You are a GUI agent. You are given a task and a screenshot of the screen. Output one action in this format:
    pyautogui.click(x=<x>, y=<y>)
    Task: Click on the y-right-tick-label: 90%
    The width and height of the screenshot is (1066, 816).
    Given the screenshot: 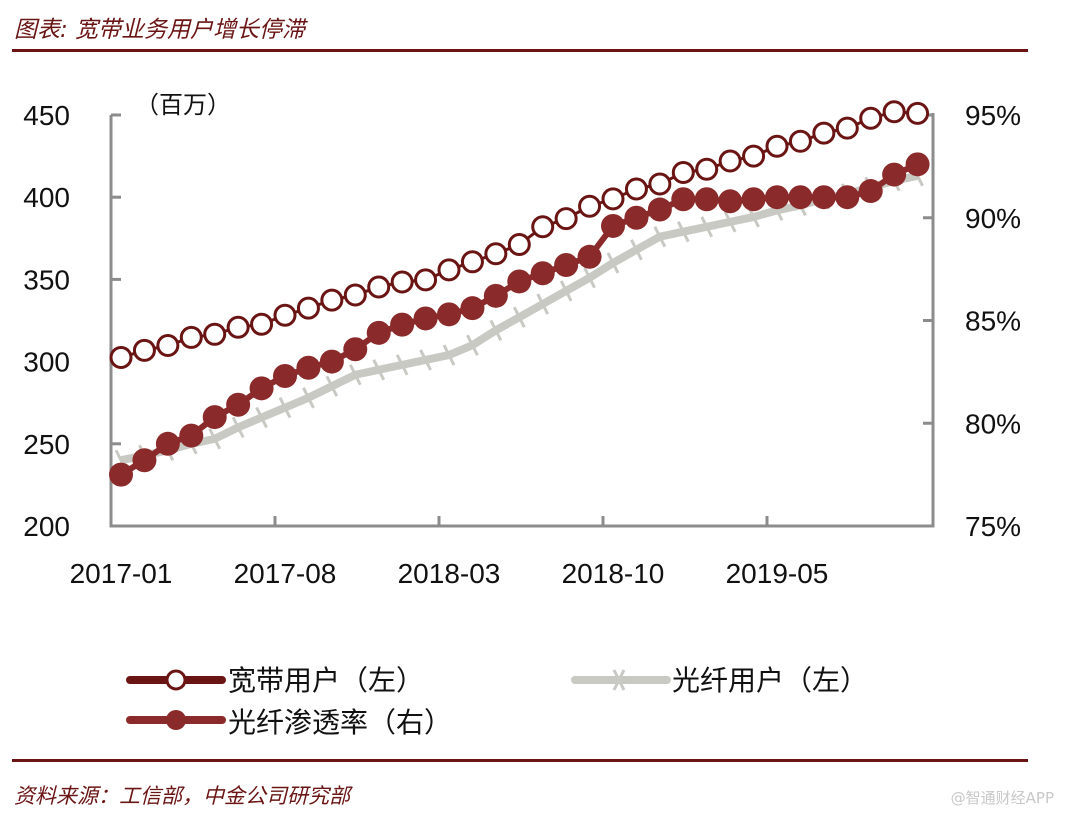 What is the action you would take?
    pyautogui.click(x=993, y=218)
    